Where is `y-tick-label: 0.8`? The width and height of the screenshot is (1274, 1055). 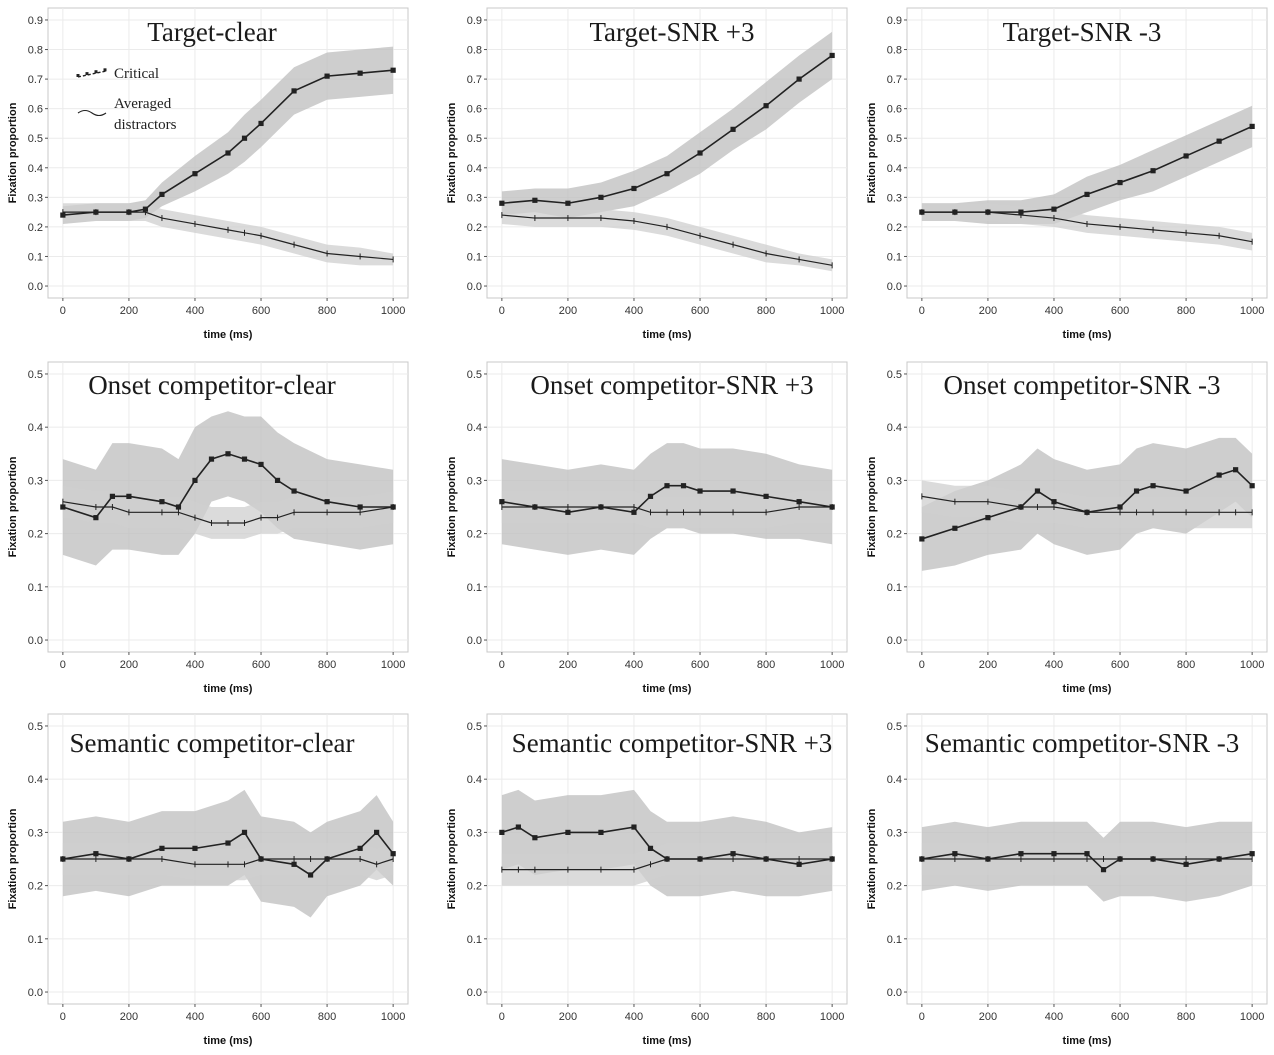 y-tick-label: 0.8 is located at coordinates (894, 51).